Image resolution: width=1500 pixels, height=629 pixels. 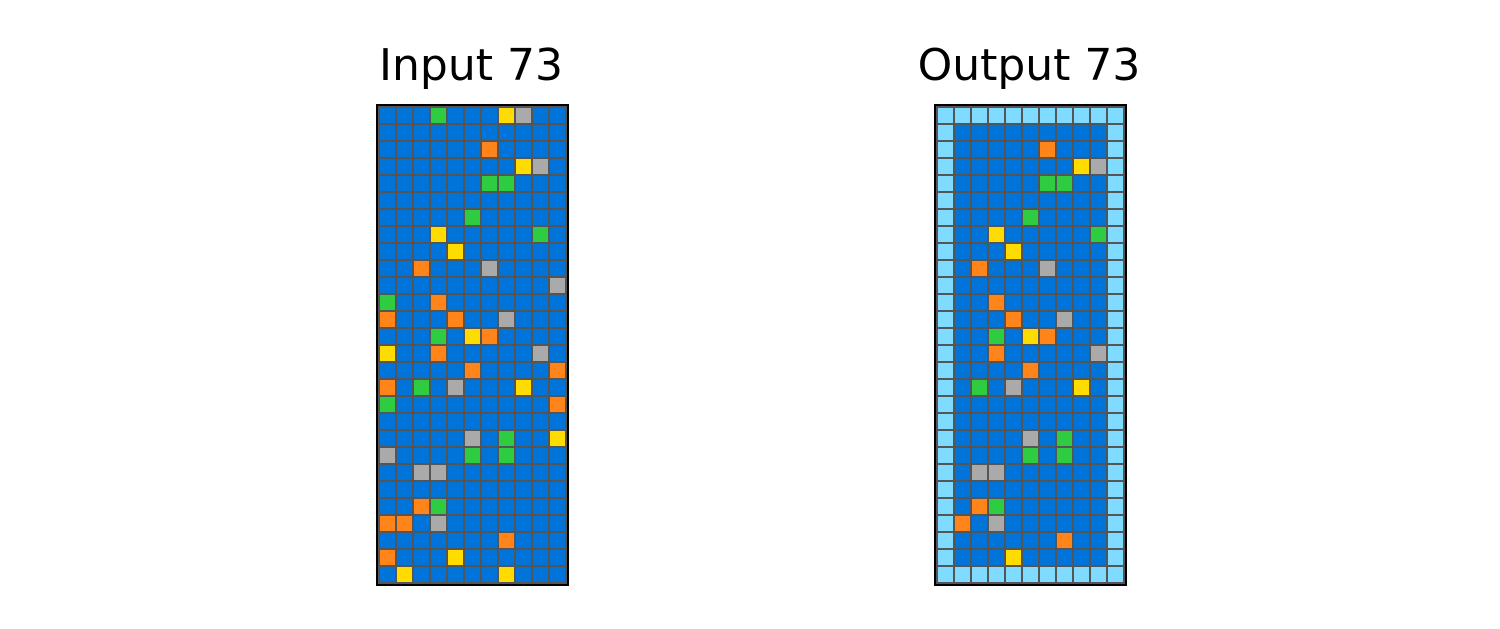 I want to click on input-grid, so click(x=472, y=345).